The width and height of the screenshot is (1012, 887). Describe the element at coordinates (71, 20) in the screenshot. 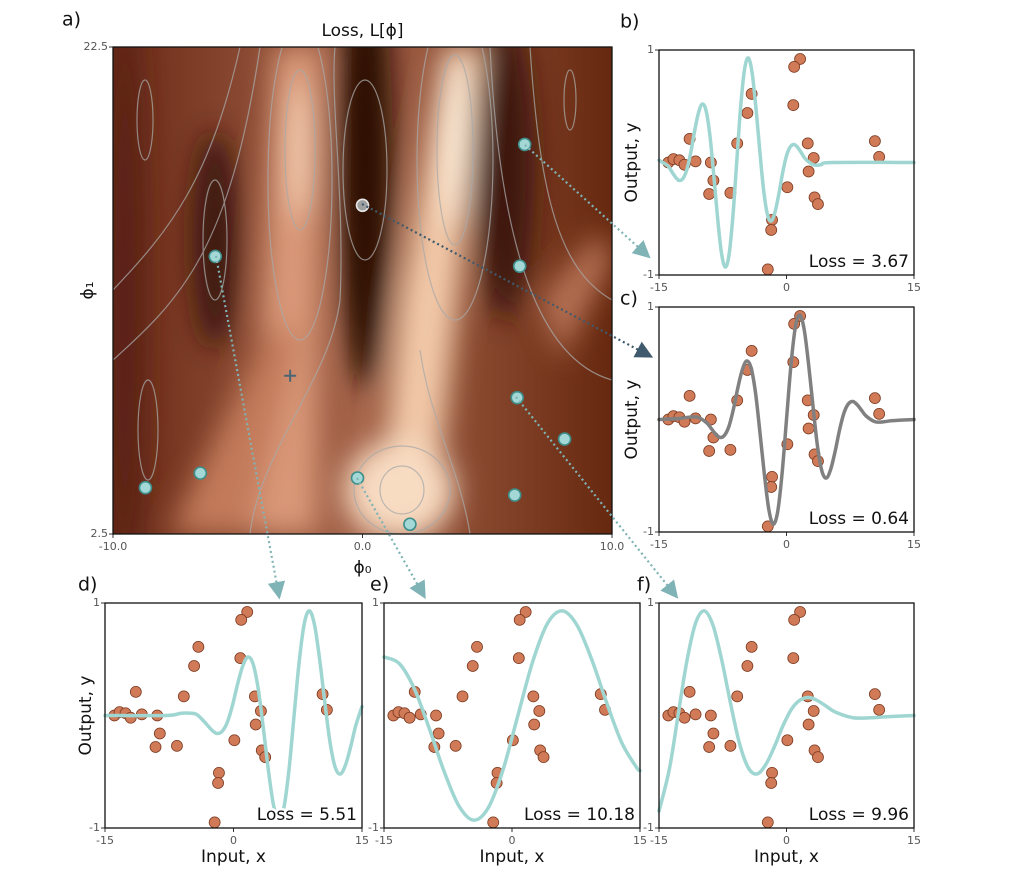

I see `panel-label: a)` at that location.